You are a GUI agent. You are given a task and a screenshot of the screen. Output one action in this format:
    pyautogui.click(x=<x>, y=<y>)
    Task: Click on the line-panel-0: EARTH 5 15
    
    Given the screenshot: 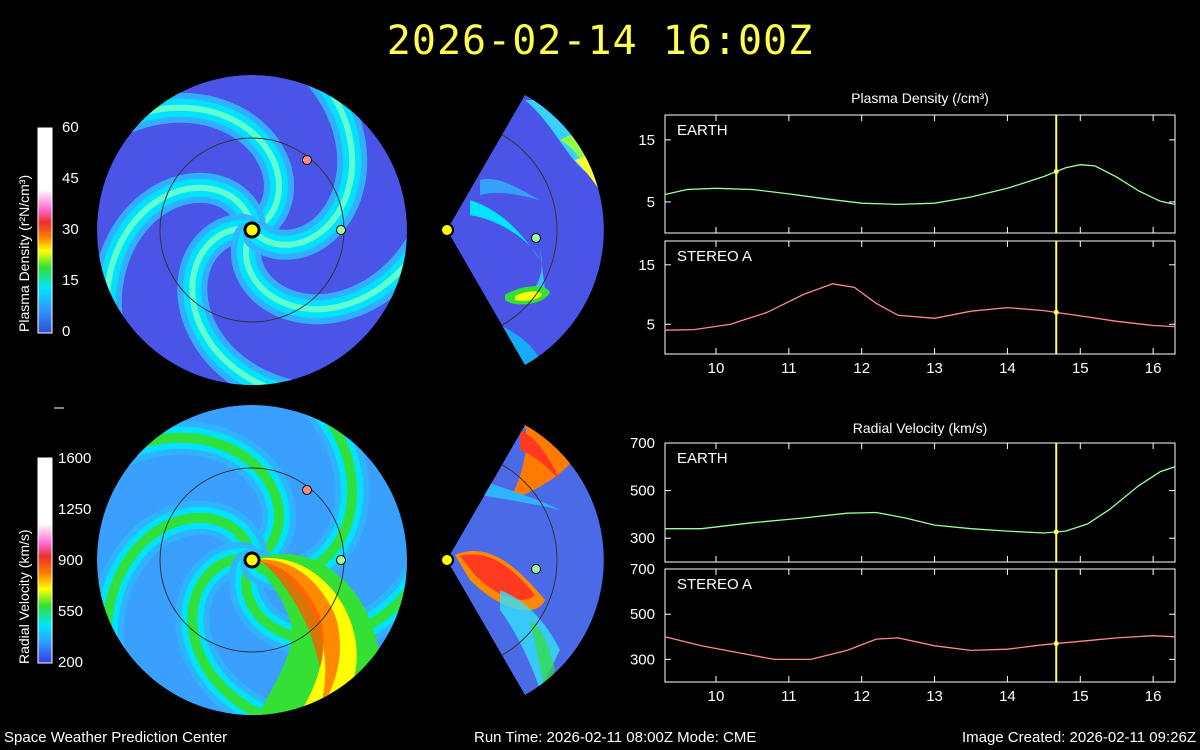 What is the action you would take?
    pyautogui.click(x=907, y=174)
    